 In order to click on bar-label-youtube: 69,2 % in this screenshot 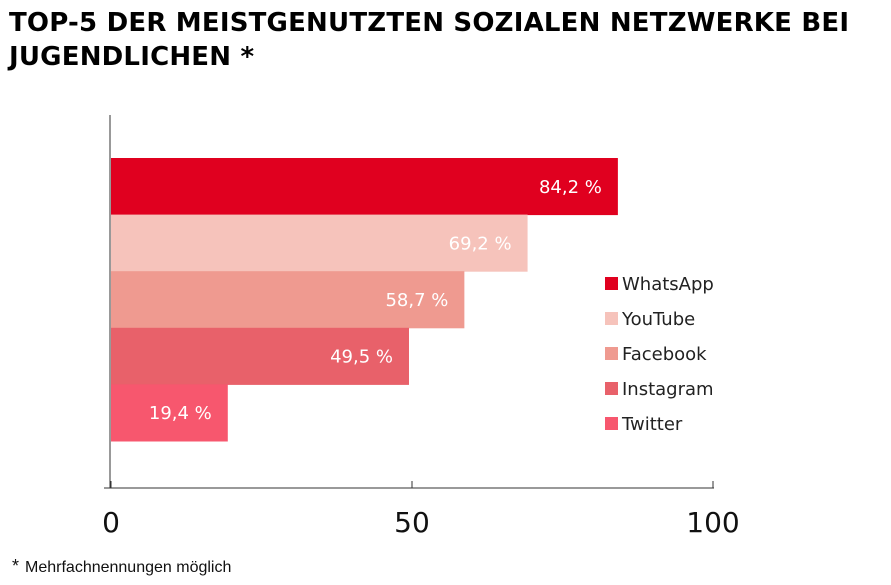, I will do `click(480, 243)`.